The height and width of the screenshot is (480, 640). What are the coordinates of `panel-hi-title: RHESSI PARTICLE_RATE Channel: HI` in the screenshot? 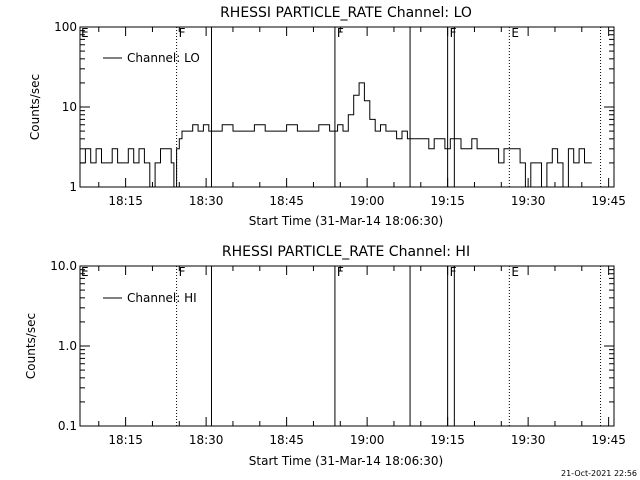 It's located at (346, 252).